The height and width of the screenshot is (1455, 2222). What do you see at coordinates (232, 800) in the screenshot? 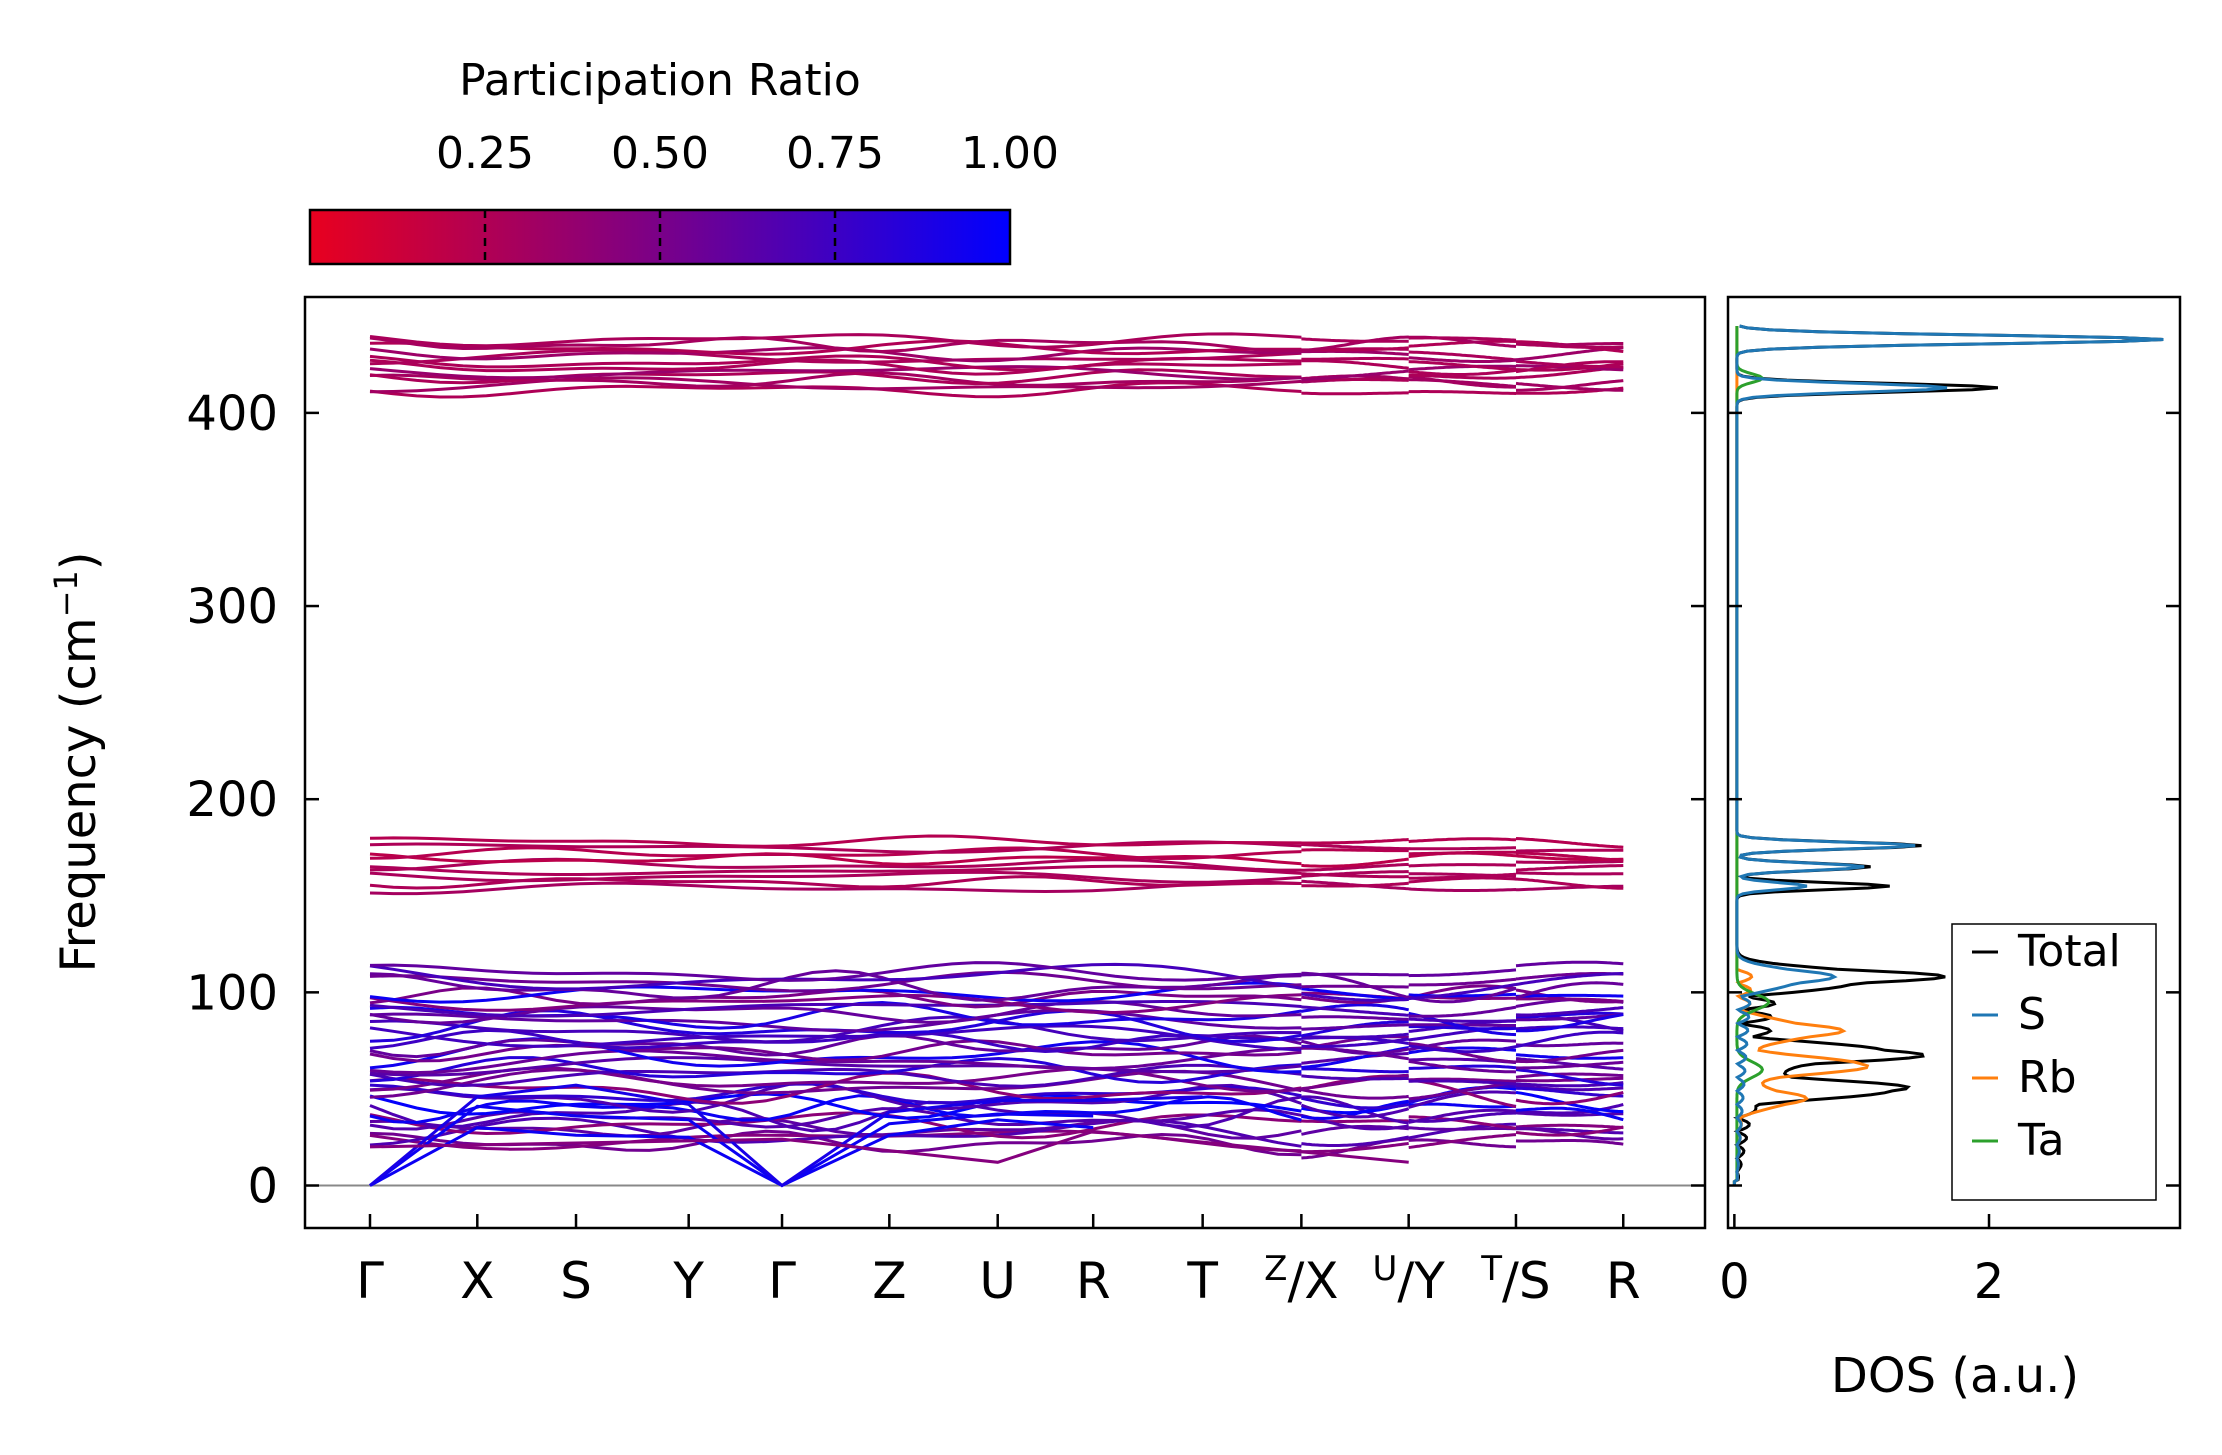
I see `y-tick-label: 200` at bounding box center [232, 800].